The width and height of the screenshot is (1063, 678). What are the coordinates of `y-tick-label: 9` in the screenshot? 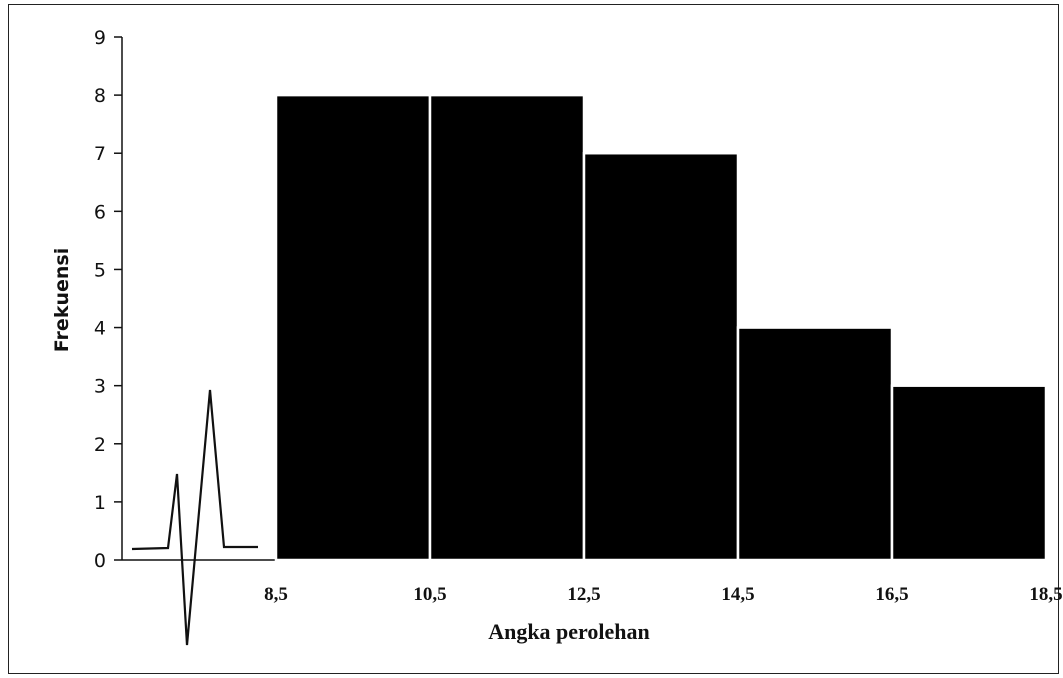 It's located at (100, 38).